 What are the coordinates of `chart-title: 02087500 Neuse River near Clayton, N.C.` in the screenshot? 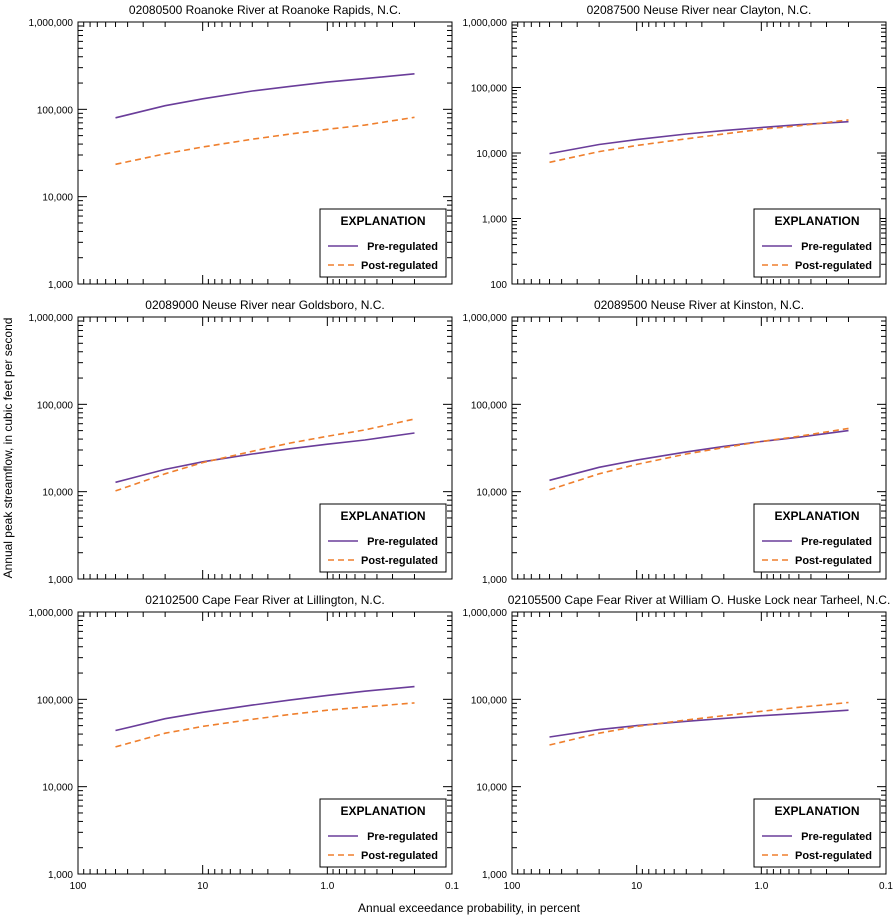 It's located at (699, 10).